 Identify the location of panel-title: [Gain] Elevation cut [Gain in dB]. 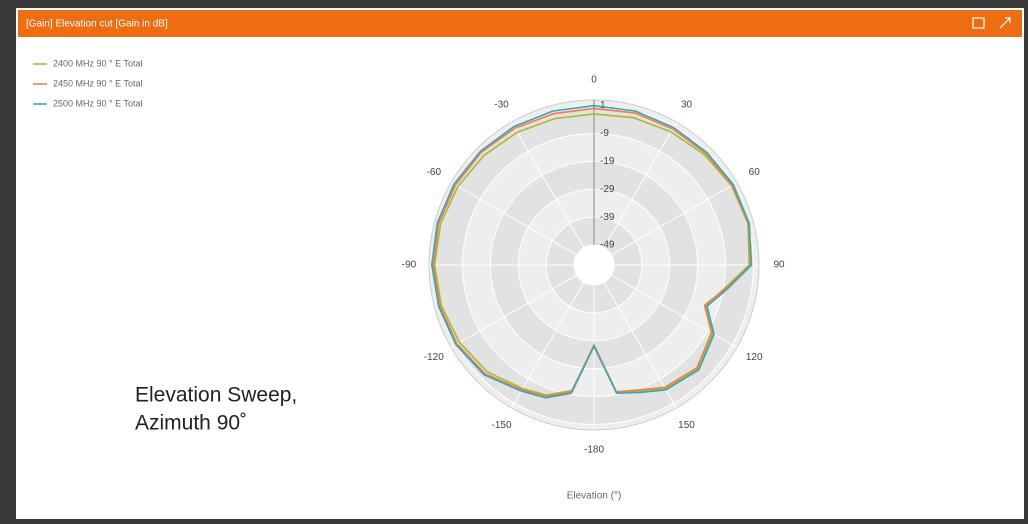
(97, 24).